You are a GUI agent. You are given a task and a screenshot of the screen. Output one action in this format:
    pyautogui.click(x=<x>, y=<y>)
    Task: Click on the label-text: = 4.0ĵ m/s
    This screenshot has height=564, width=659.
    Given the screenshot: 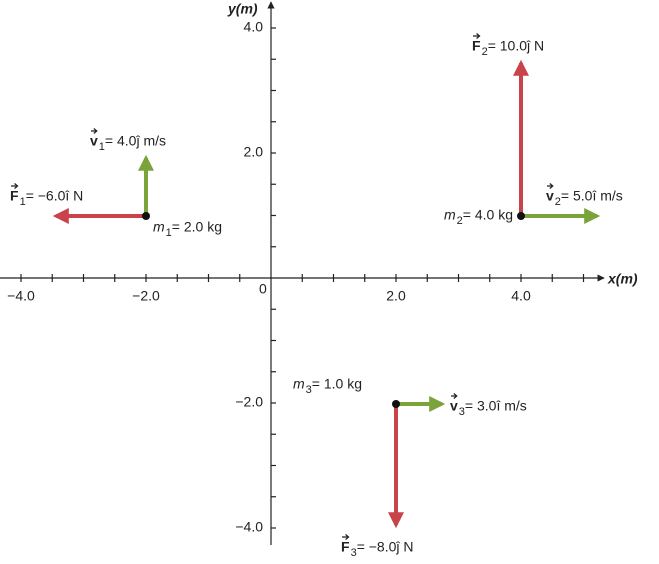 What is the action you would take?
    pyautogui.click(x=135, y=141)
    